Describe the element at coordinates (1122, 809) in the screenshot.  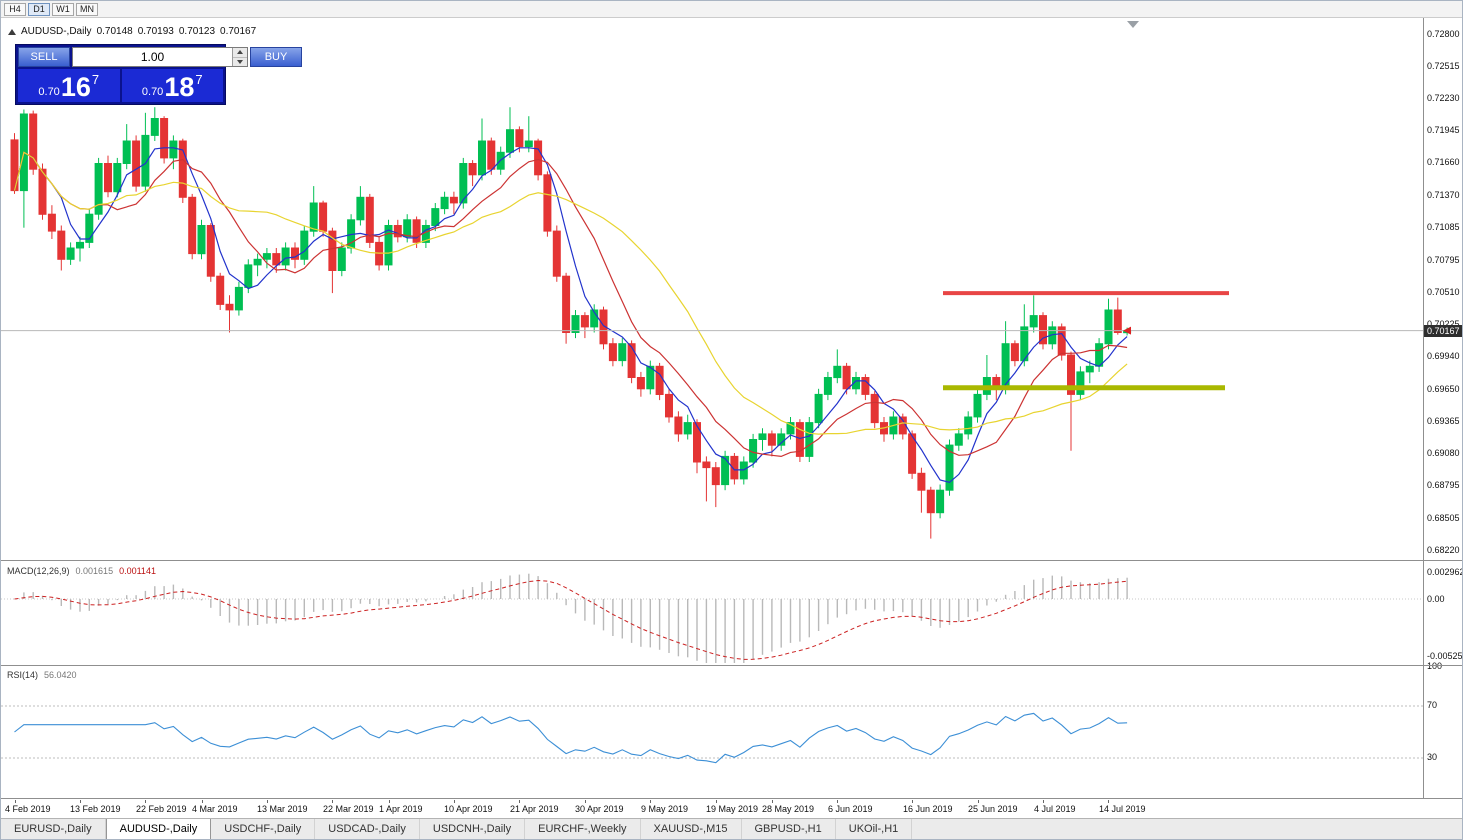
I see `date-axis-label: 14 Jul 2019` at that location.